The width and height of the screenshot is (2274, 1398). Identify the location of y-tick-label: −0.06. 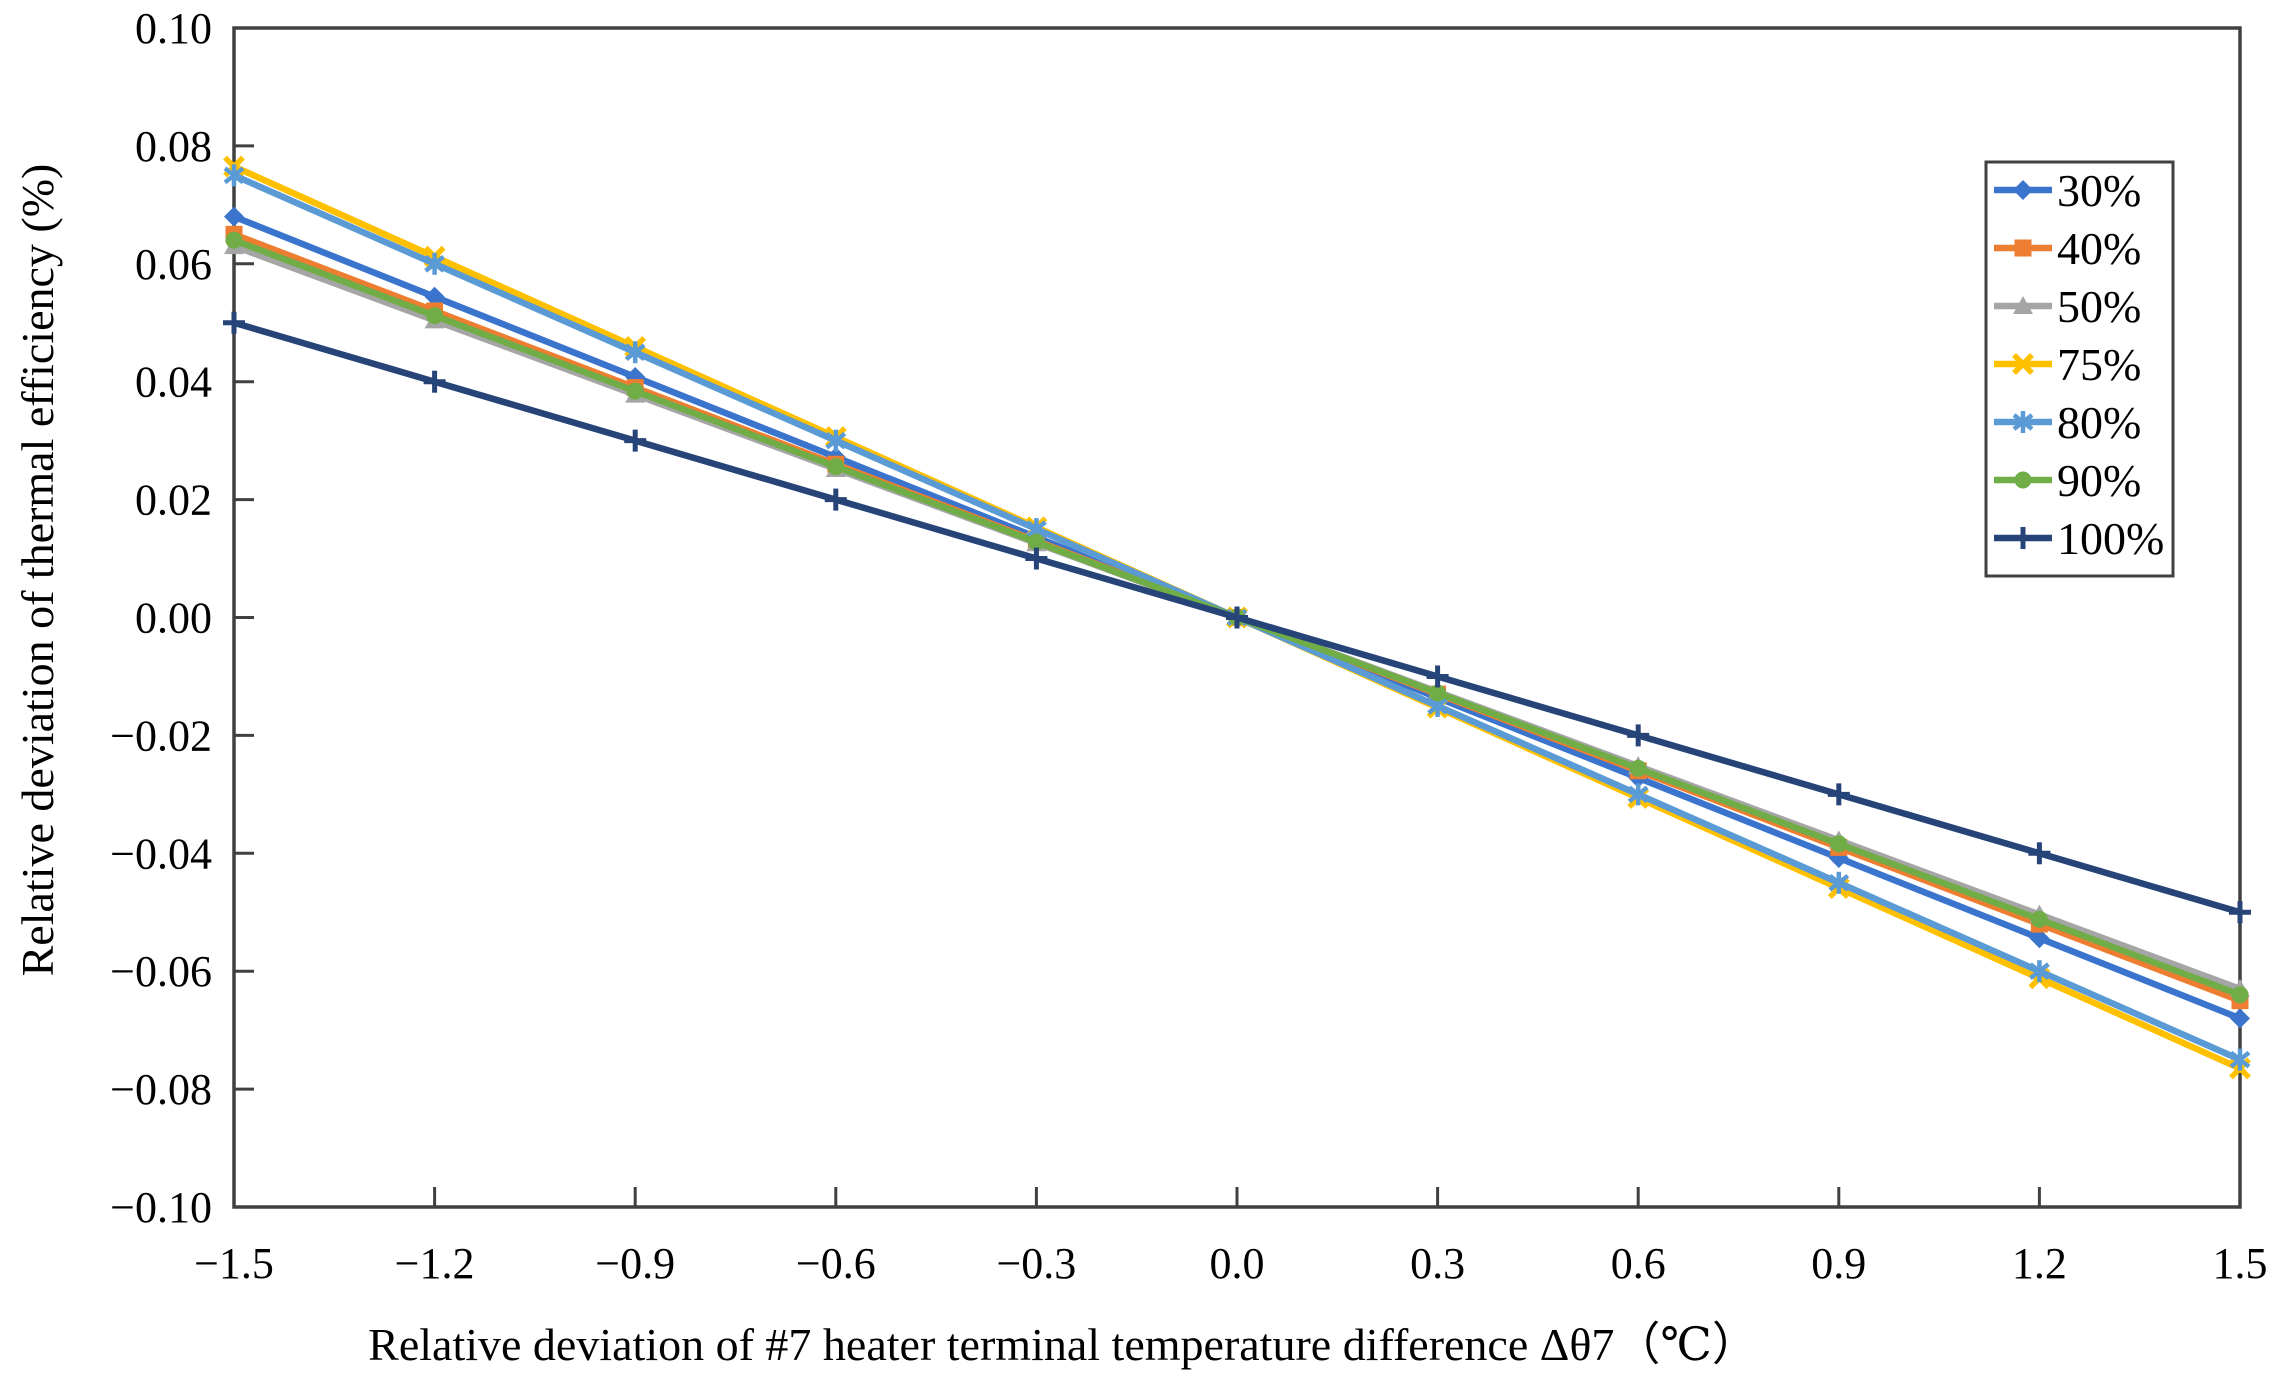
(161, 971).